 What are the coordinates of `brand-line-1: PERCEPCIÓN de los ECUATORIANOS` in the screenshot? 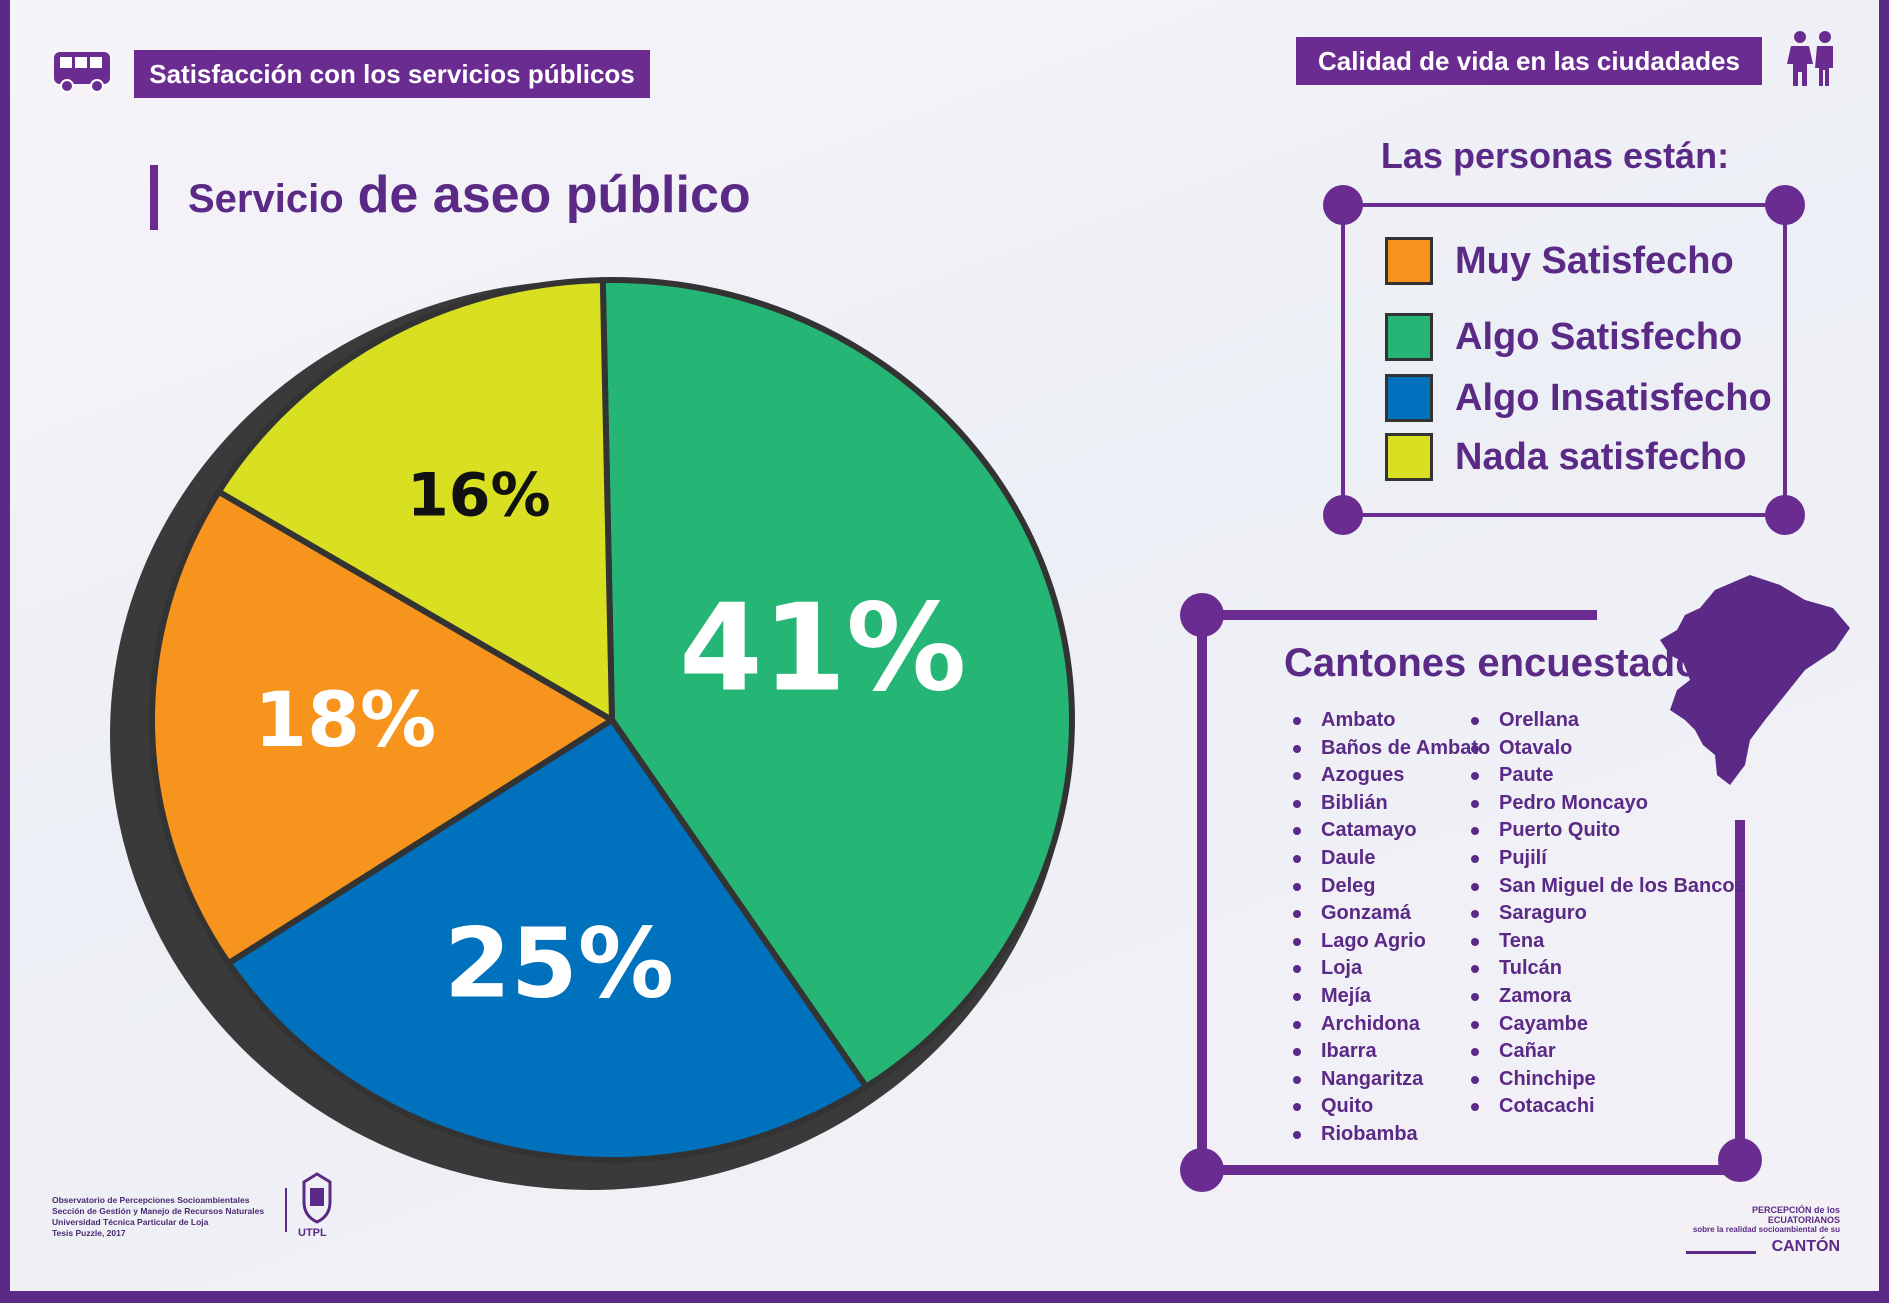 It's located at (1795, 1215).